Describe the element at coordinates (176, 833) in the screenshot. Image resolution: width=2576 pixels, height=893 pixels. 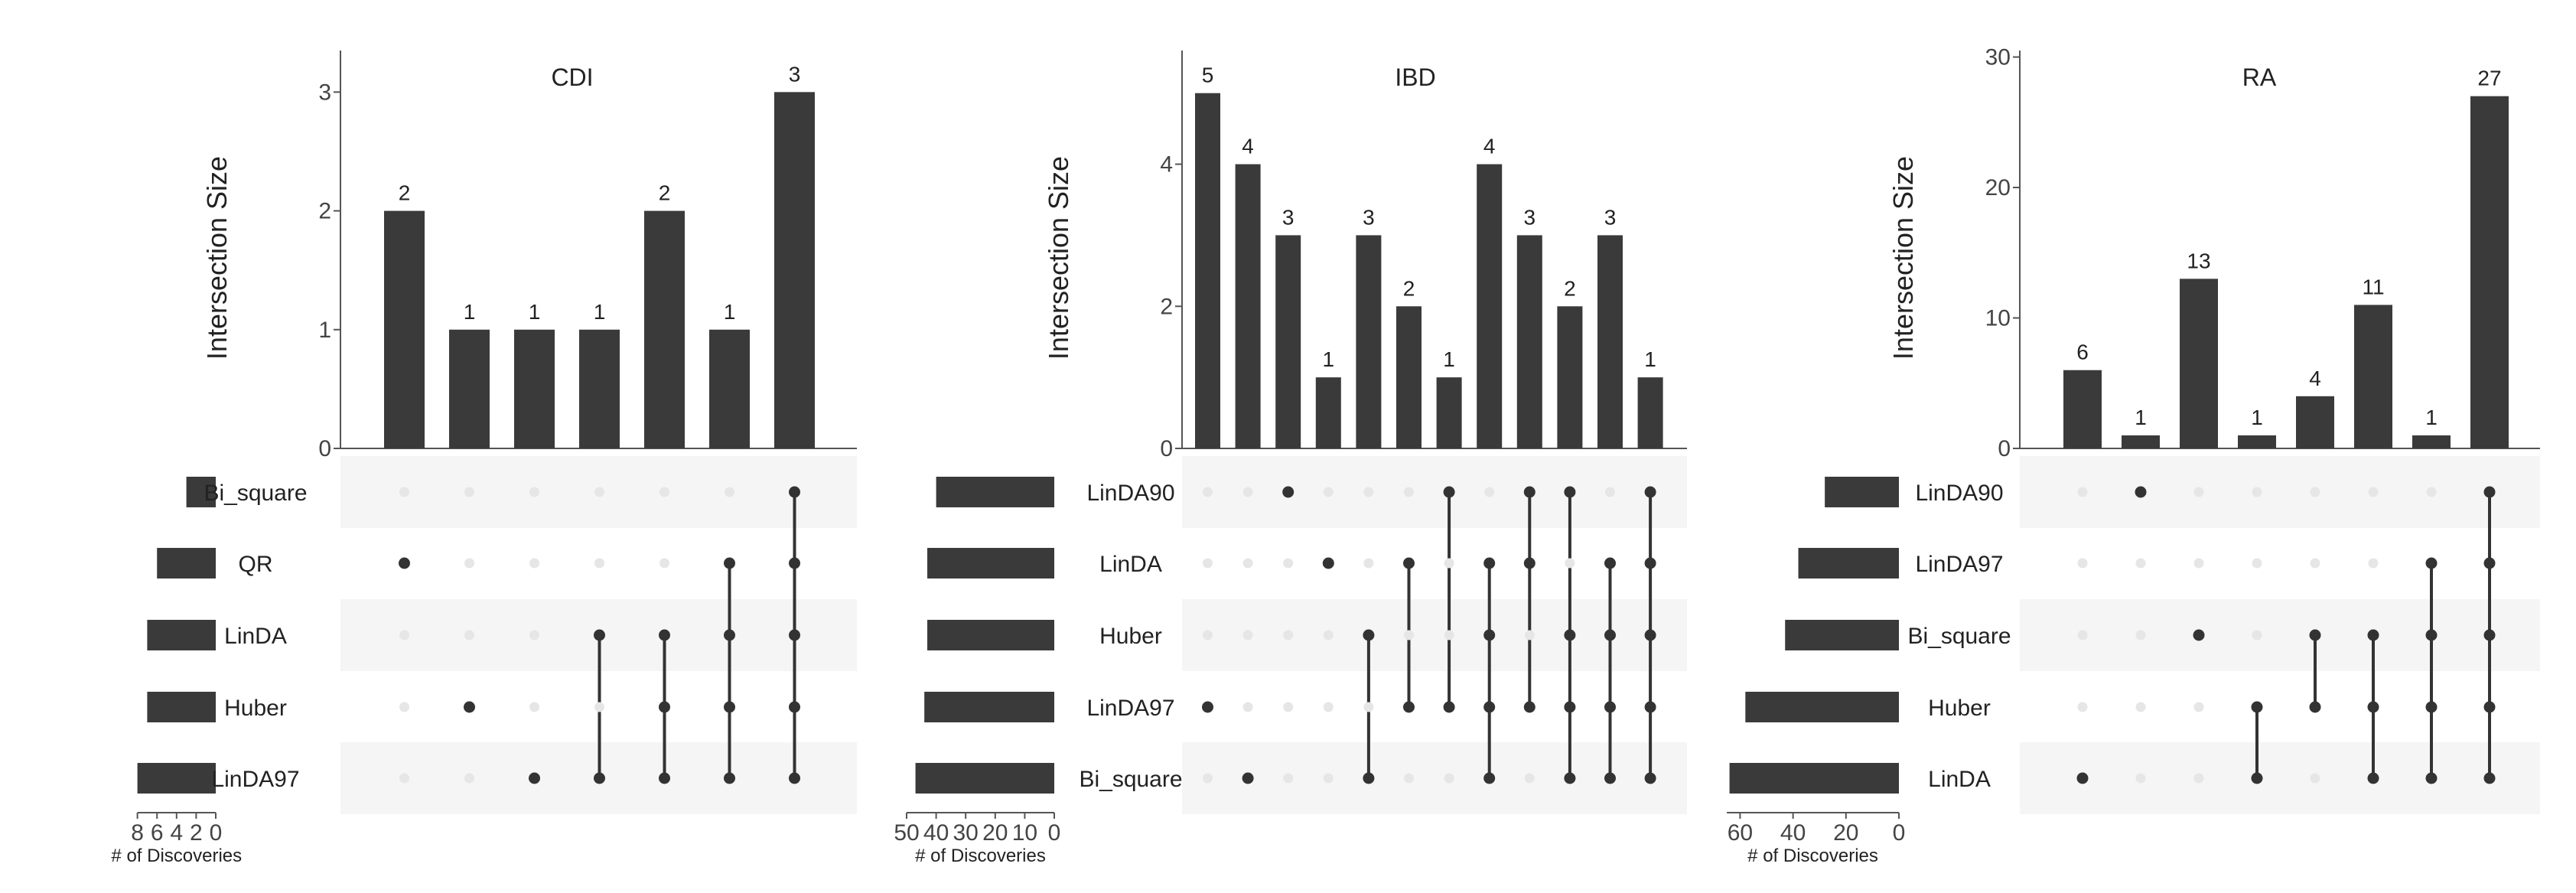
I see `set-size-tick-label: 4` at that location.